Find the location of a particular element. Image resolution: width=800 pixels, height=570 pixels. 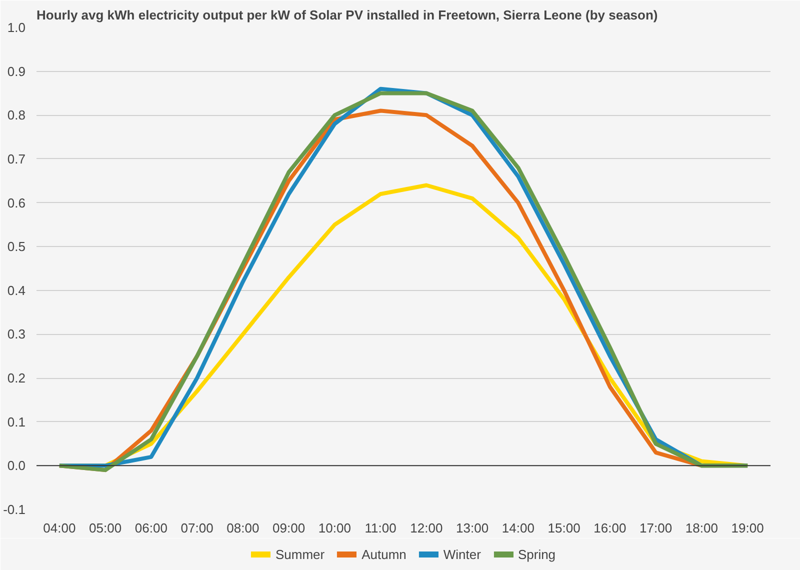

x-tick-label: 19:00 is located at coordinates (747, 528).